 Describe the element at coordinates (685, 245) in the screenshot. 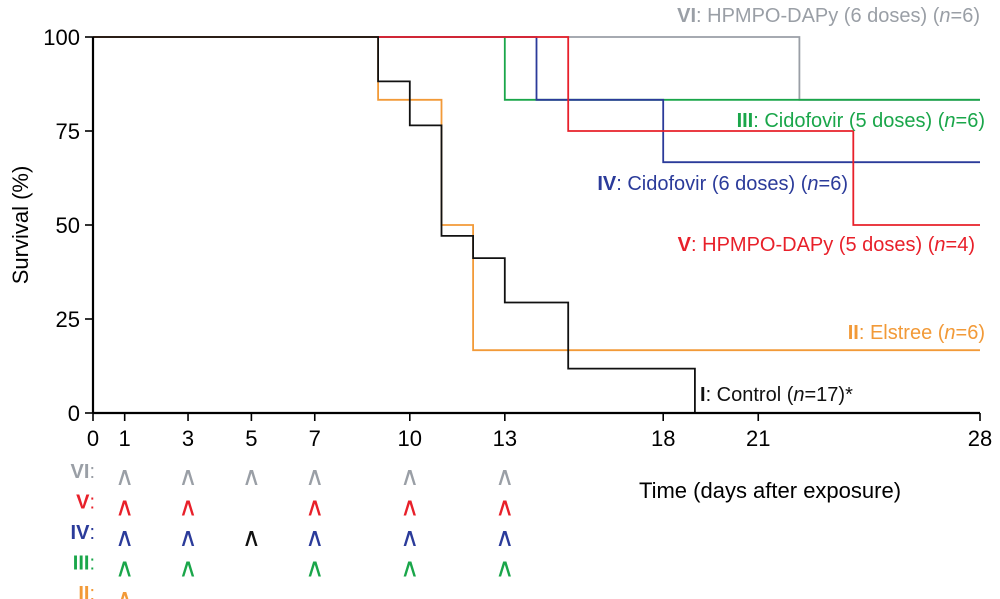

I see `series-label-roman: V` at that location.